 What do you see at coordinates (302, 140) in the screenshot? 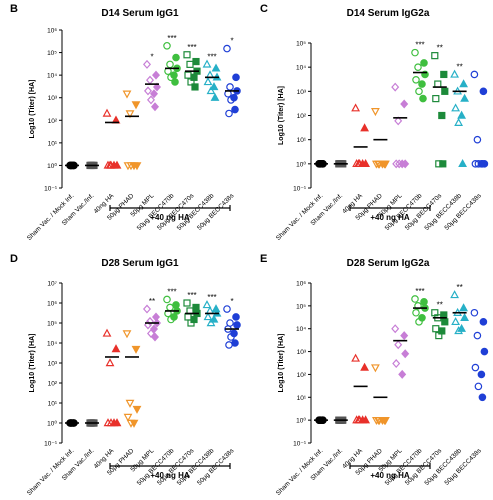
I see `y-tick-label: 10¹` at bounding box center [302, 140].